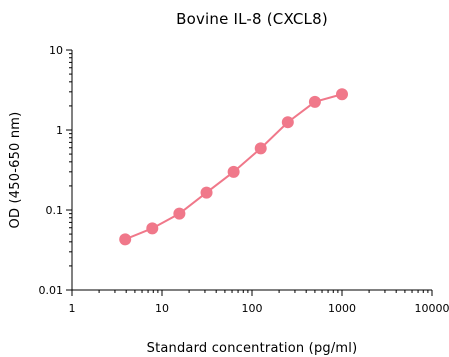 This screenshot has height=357, width=449. I want to click on y-tick-label: 0.01, so click(51, 290).